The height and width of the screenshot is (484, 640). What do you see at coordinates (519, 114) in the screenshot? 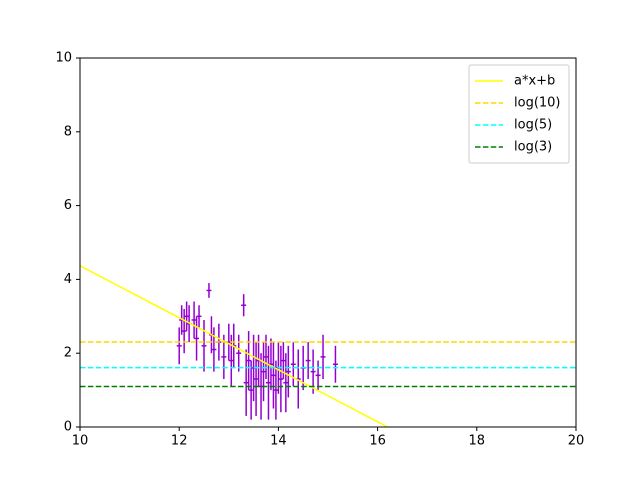
I see `legend-box` at bounding box center [519, 114].